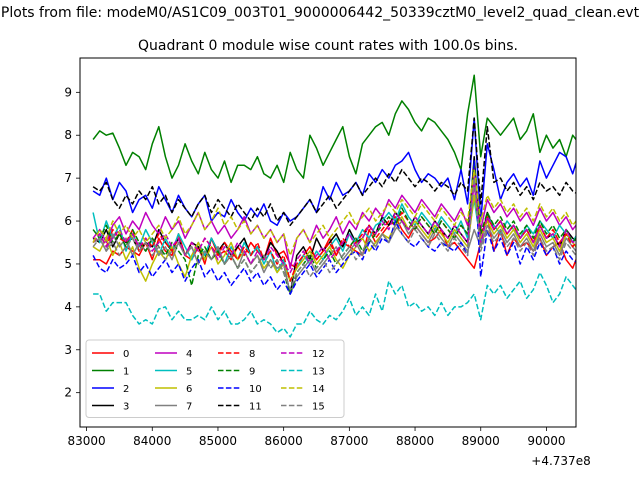 The height and width of the screenshot is (480, 640). Describe the element at coordinates (68, 221) in the screenshot. I see `y-tick-label: 6` at that location.